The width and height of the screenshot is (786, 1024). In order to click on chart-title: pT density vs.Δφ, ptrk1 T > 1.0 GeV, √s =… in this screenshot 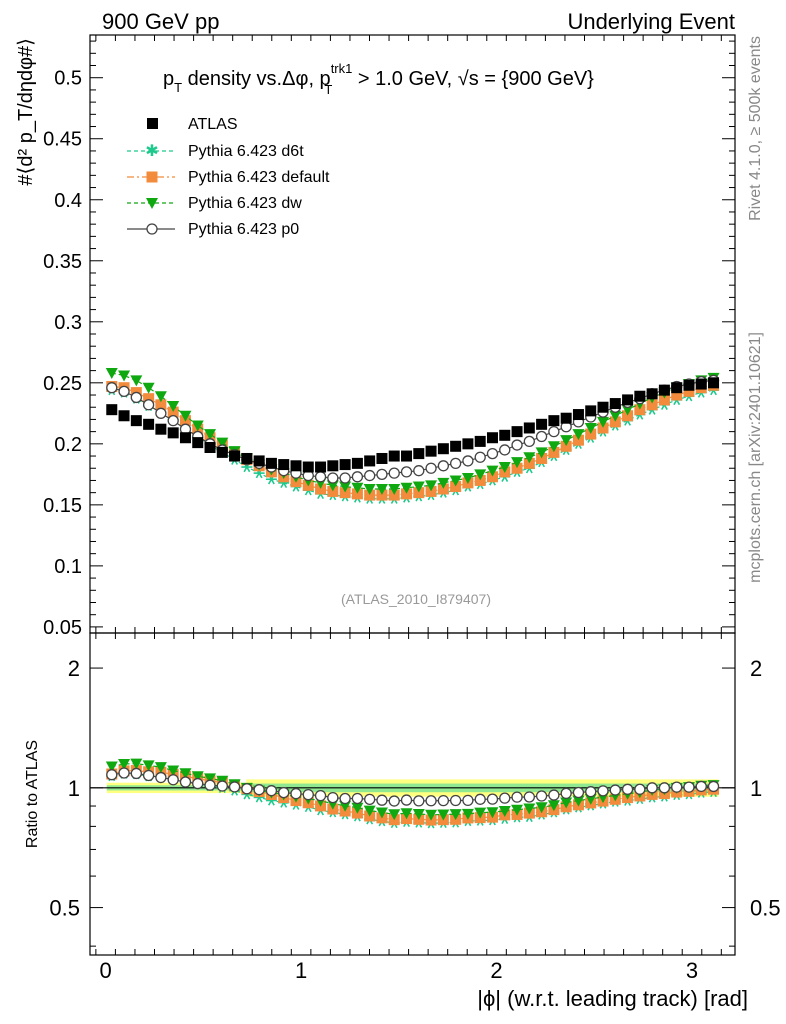, I will do `click(378, 79)`.